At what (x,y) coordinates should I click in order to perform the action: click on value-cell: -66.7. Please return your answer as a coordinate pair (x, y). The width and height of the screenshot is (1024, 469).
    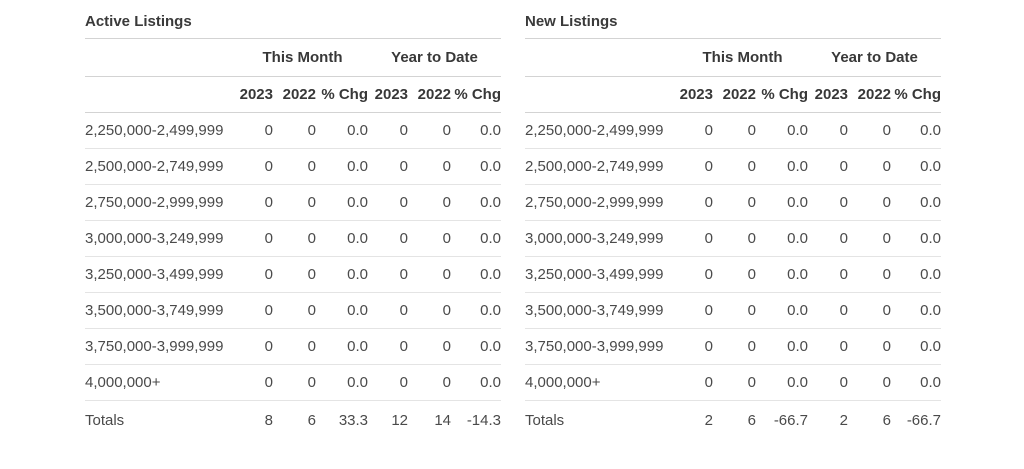
    Looking at the image, I should click on (791, 420).